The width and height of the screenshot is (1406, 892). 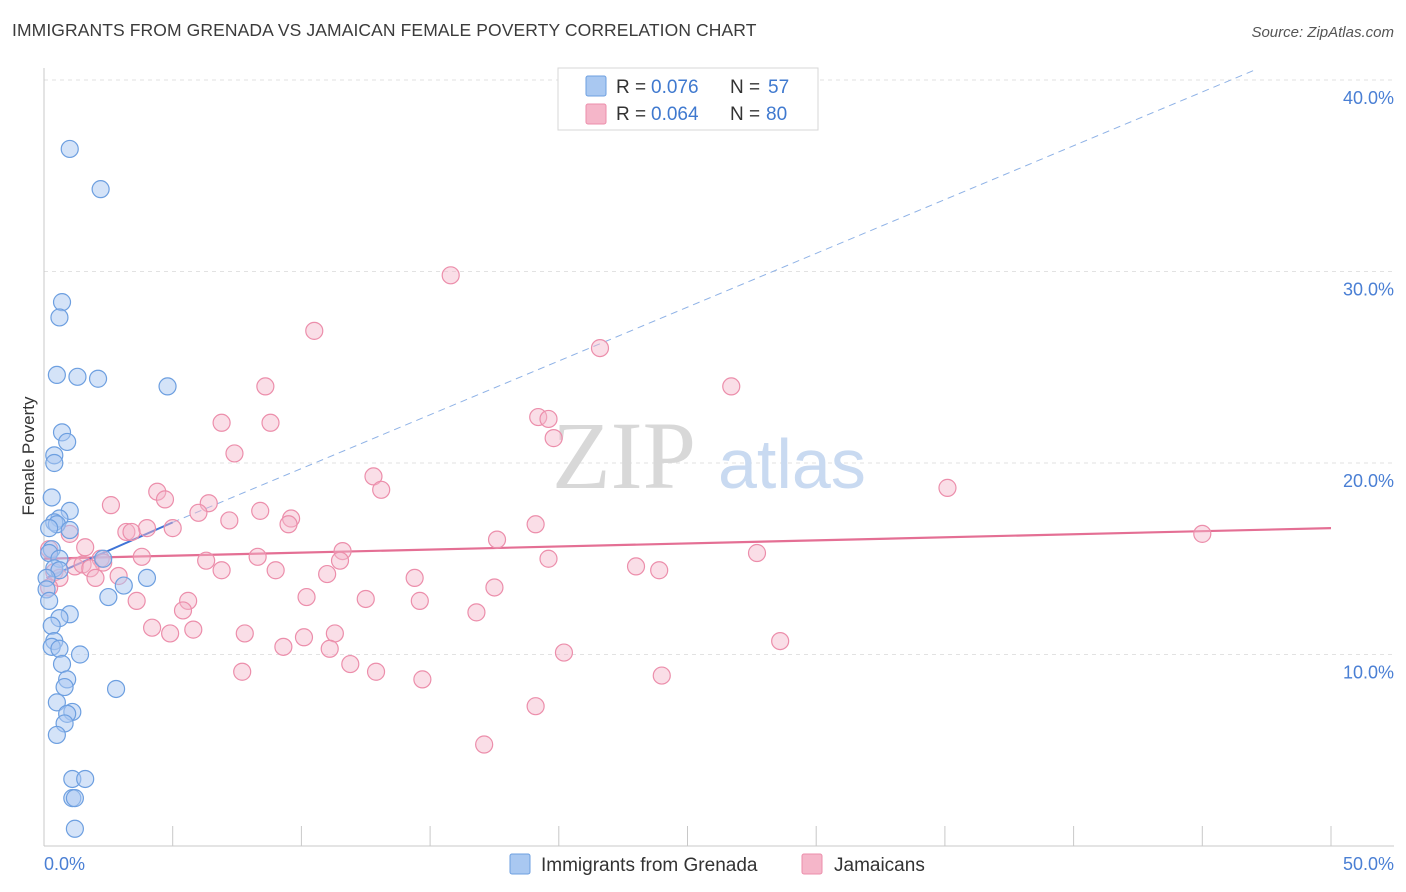 What do you see at coordinates (1368, 98) in the screenshot?
I see `y-tick-label-3: 40.0%` at bounding box center [1368, 98].